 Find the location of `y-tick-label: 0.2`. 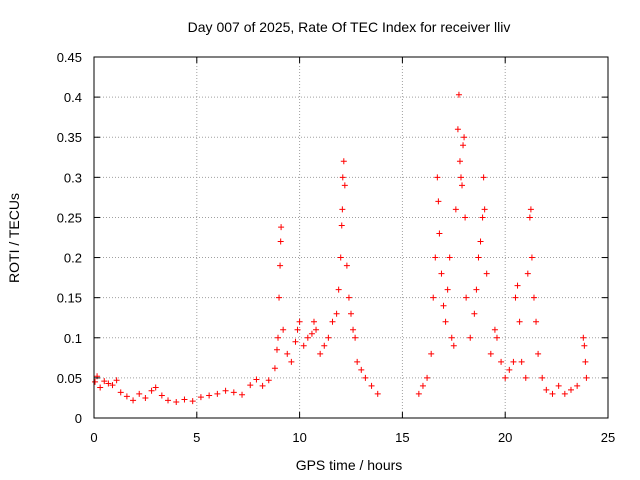

y-tick-label: 0.2 is located at coordinates (73, 258).